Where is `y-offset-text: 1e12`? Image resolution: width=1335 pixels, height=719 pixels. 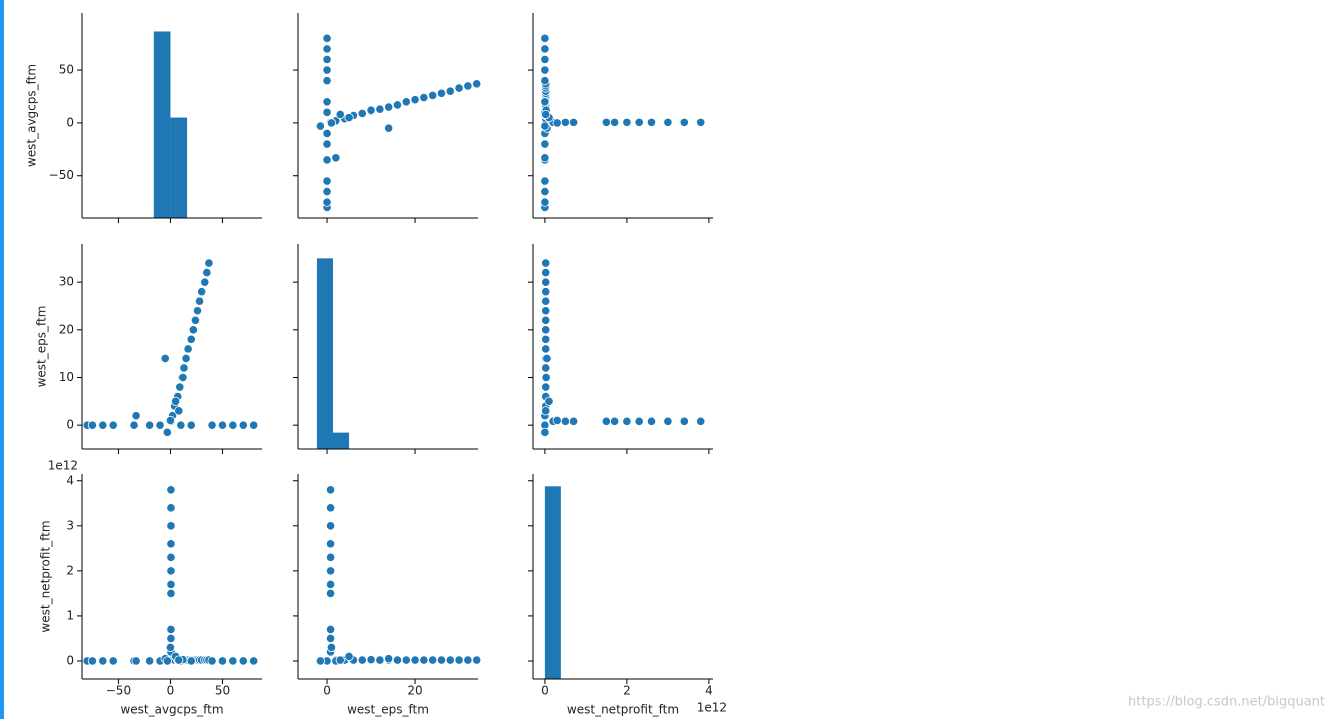 y-offset-text: 1e12 is located at coordinates (63, 466).